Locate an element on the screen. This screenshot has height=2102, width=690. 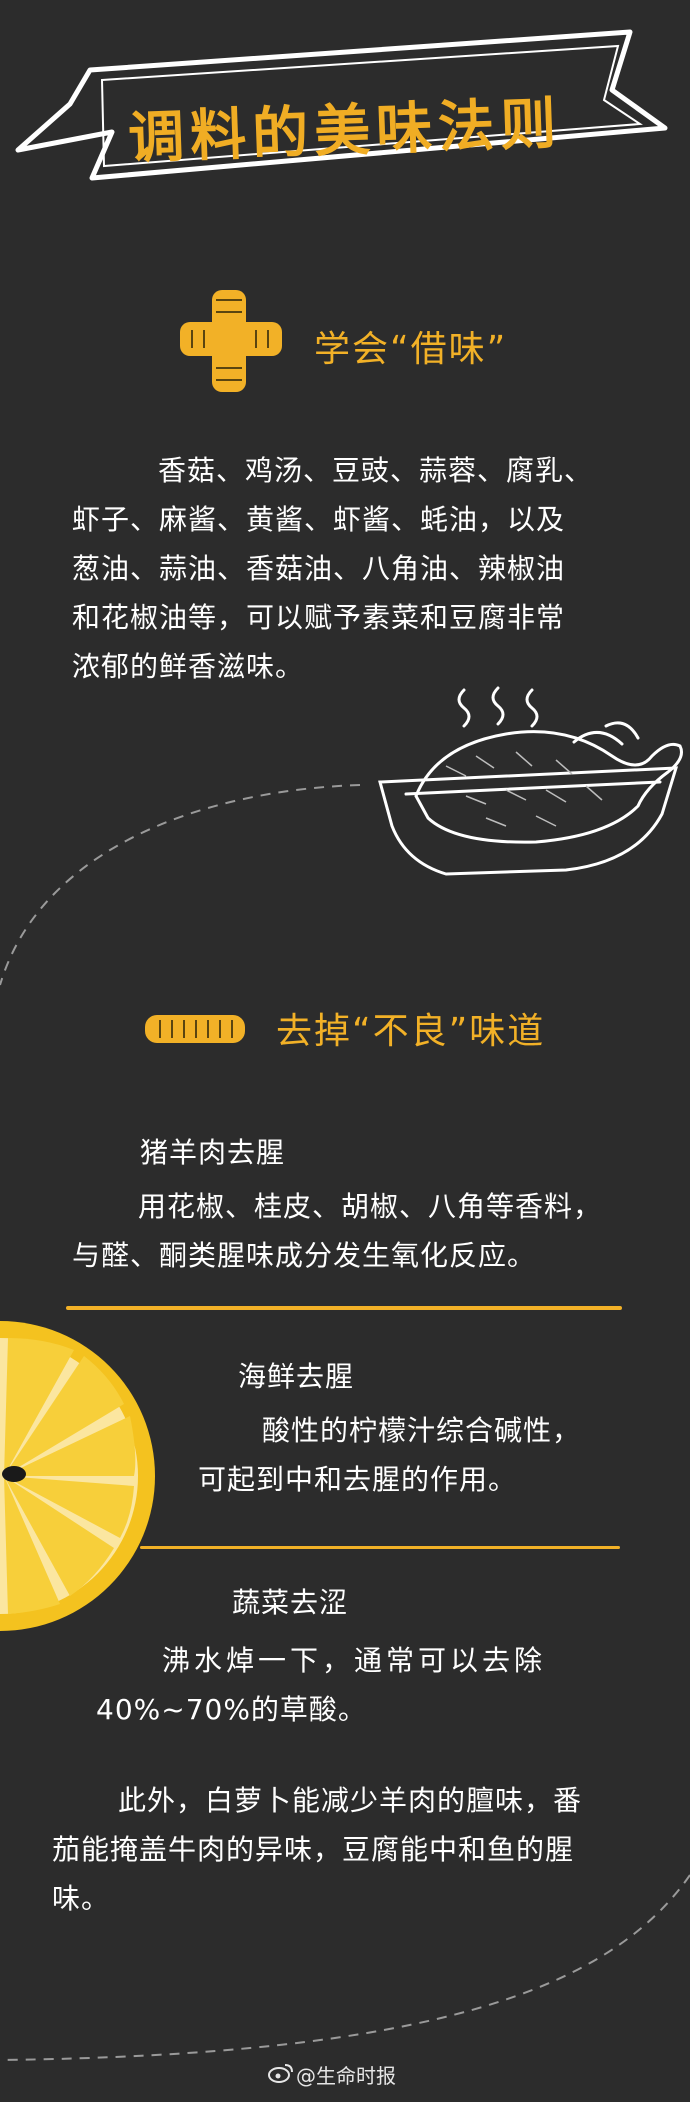
vegetable-body: 沸水焯一下，通常可以去除 40%~70%的草酸。 is located at coordinates (321, 1685).